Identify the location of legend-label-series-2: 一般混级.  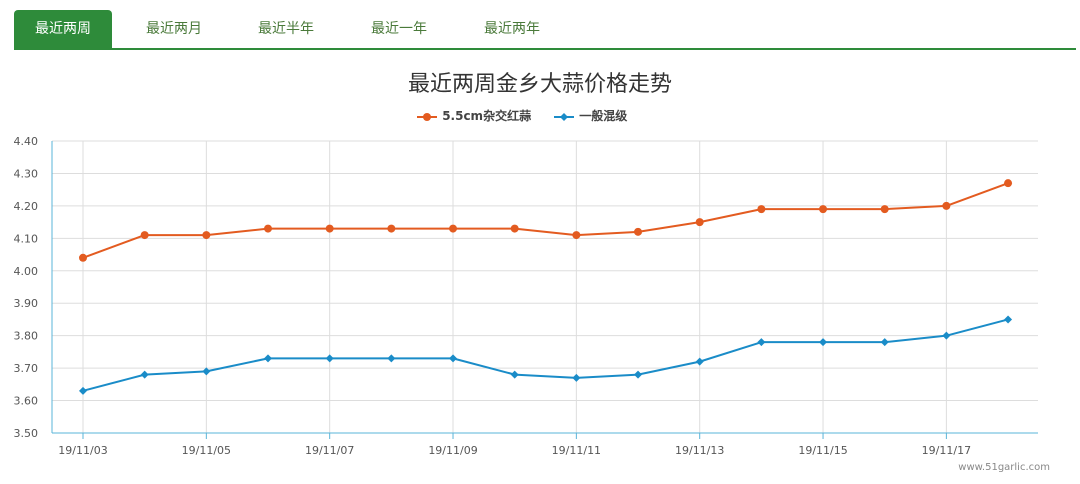
(603, 116).